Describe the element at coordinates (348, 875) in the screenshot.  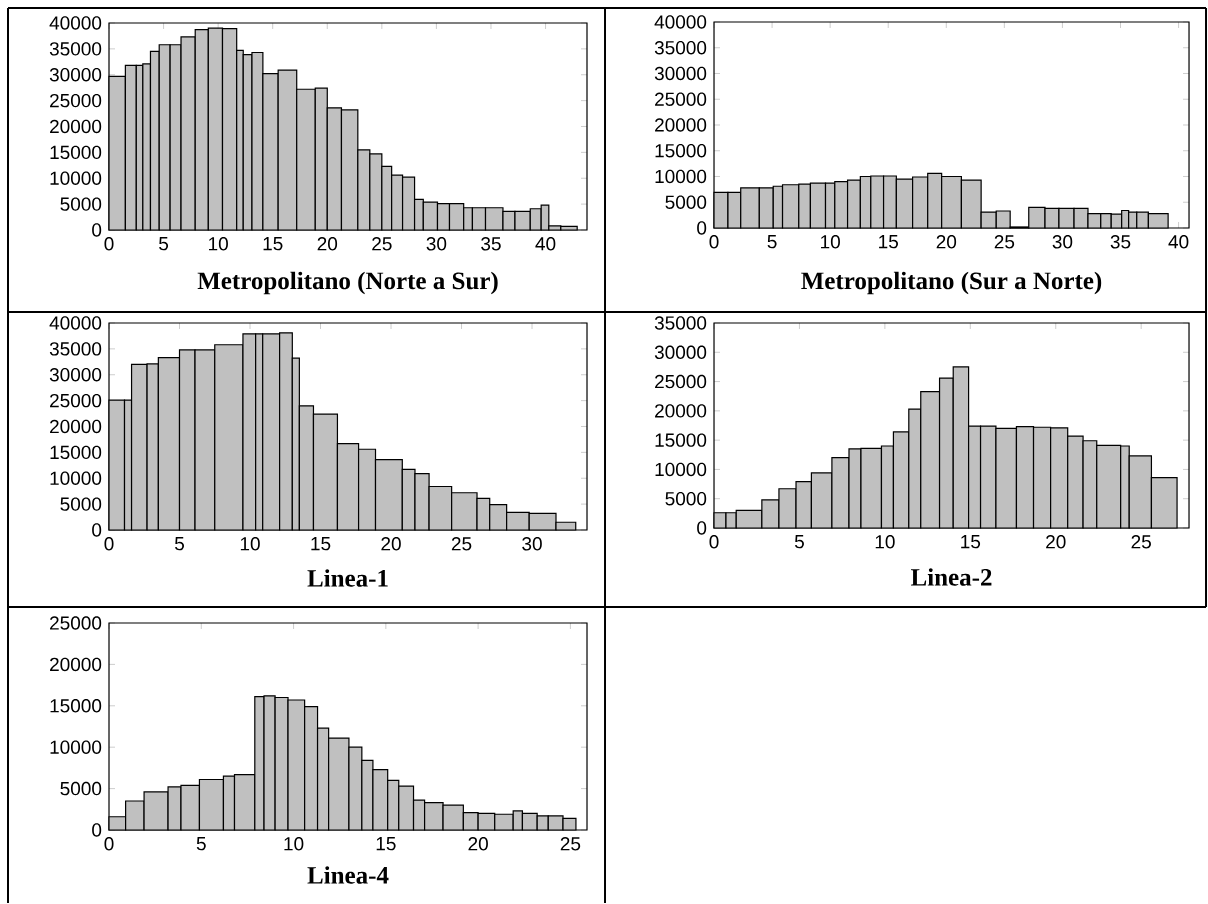
I see `text: Linea-4` at that location.